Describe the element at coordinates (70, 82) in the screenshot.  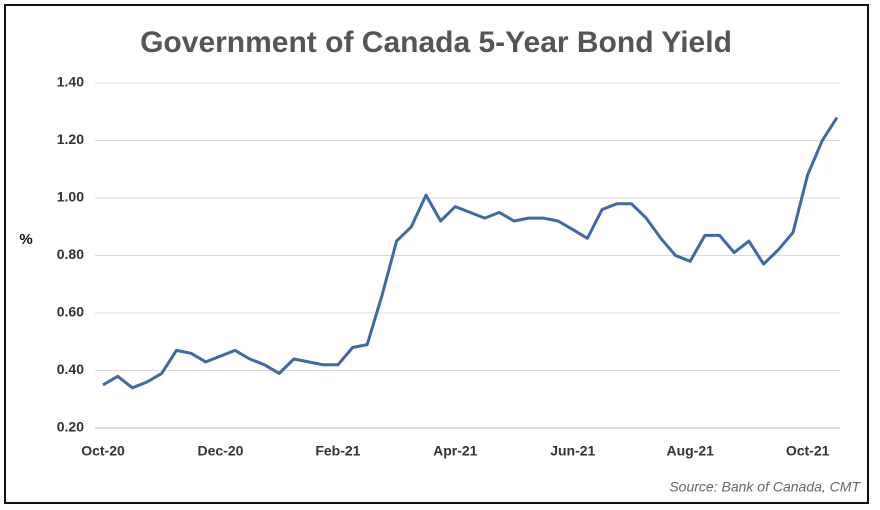
I see `y-tick-label: 1.40` at that location.